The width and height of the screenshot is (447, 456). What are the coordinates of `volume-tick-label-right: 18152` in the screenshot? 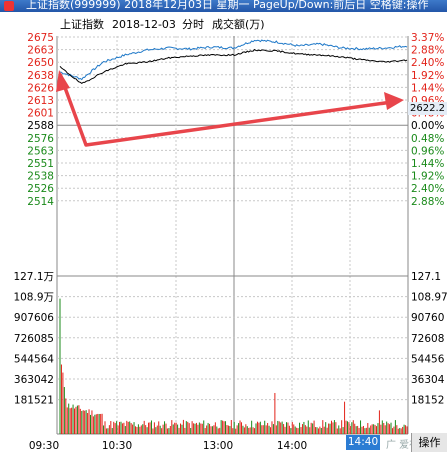 It's located at (427, 401).